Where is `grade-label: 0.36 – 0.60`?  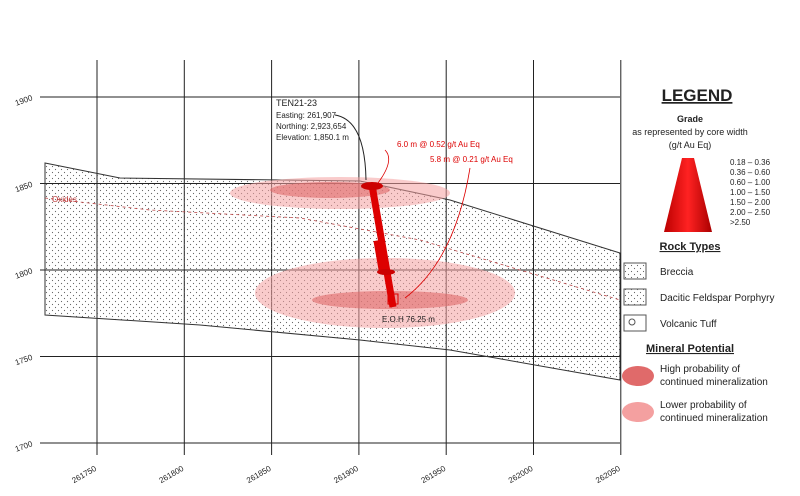 grade-label: 0.36 – 0.60 is located at coordinates (750, 172).